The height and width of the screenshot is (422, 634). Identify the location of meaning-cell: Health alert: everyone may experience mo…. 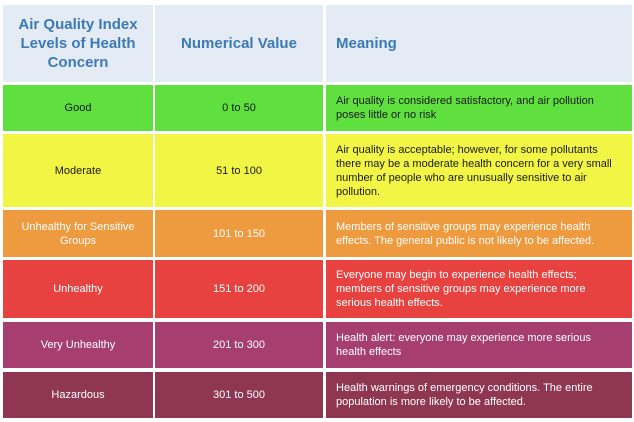
(479, 345).